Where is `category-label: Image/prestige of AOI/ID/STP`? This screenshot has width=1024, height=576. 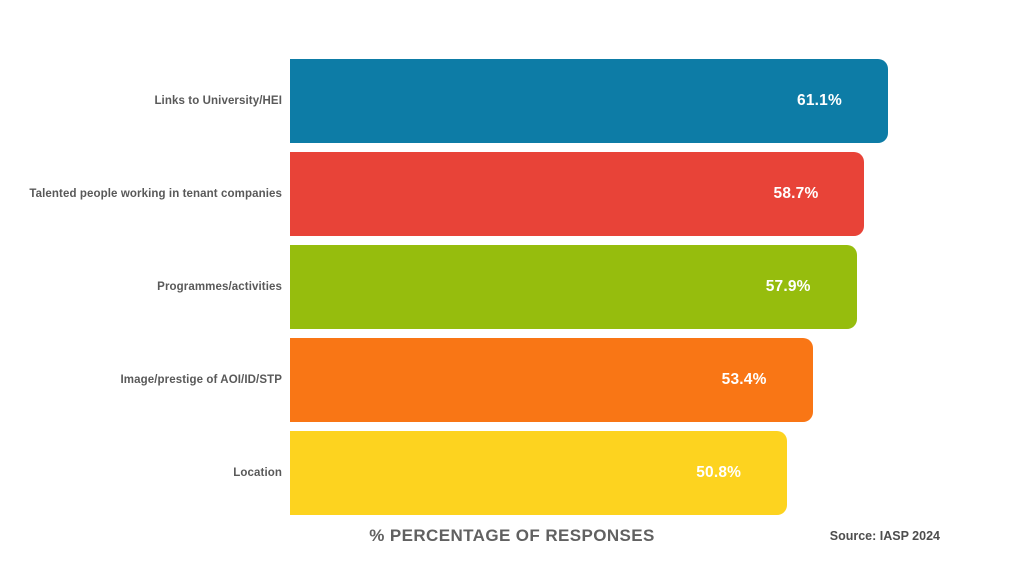
category-label: Image/prestige of AOI/ID/STP is located at coordinates (201, 380).